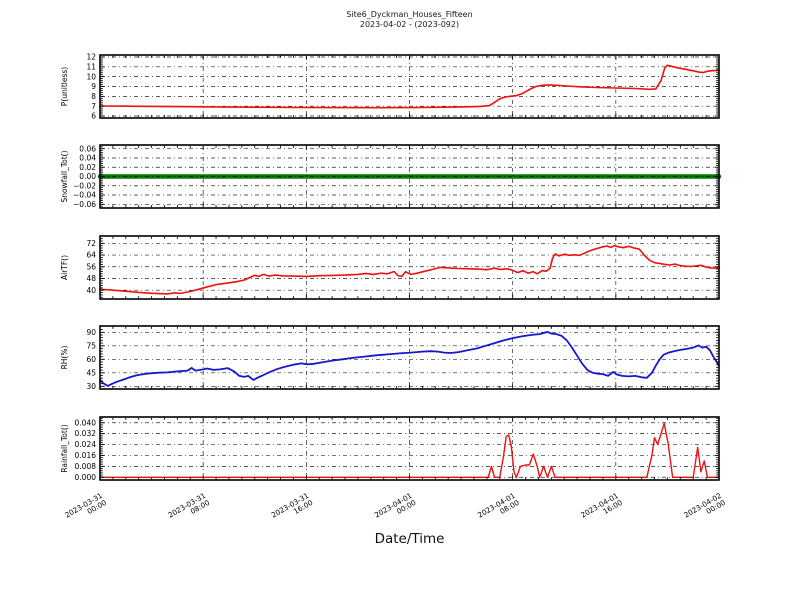 This screenshot has width=800, height=600. What do you see at coordinates (91, 76) in the screenshot?
I see `y-tick-label: 10` at bounding box center [91, 76].